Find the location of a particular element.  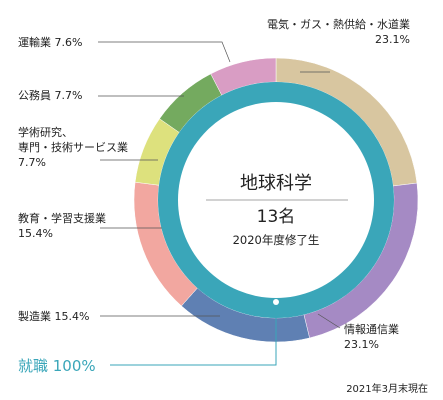

as-of-note: 2021年3月末現在 is located at coordinates (387, 388).